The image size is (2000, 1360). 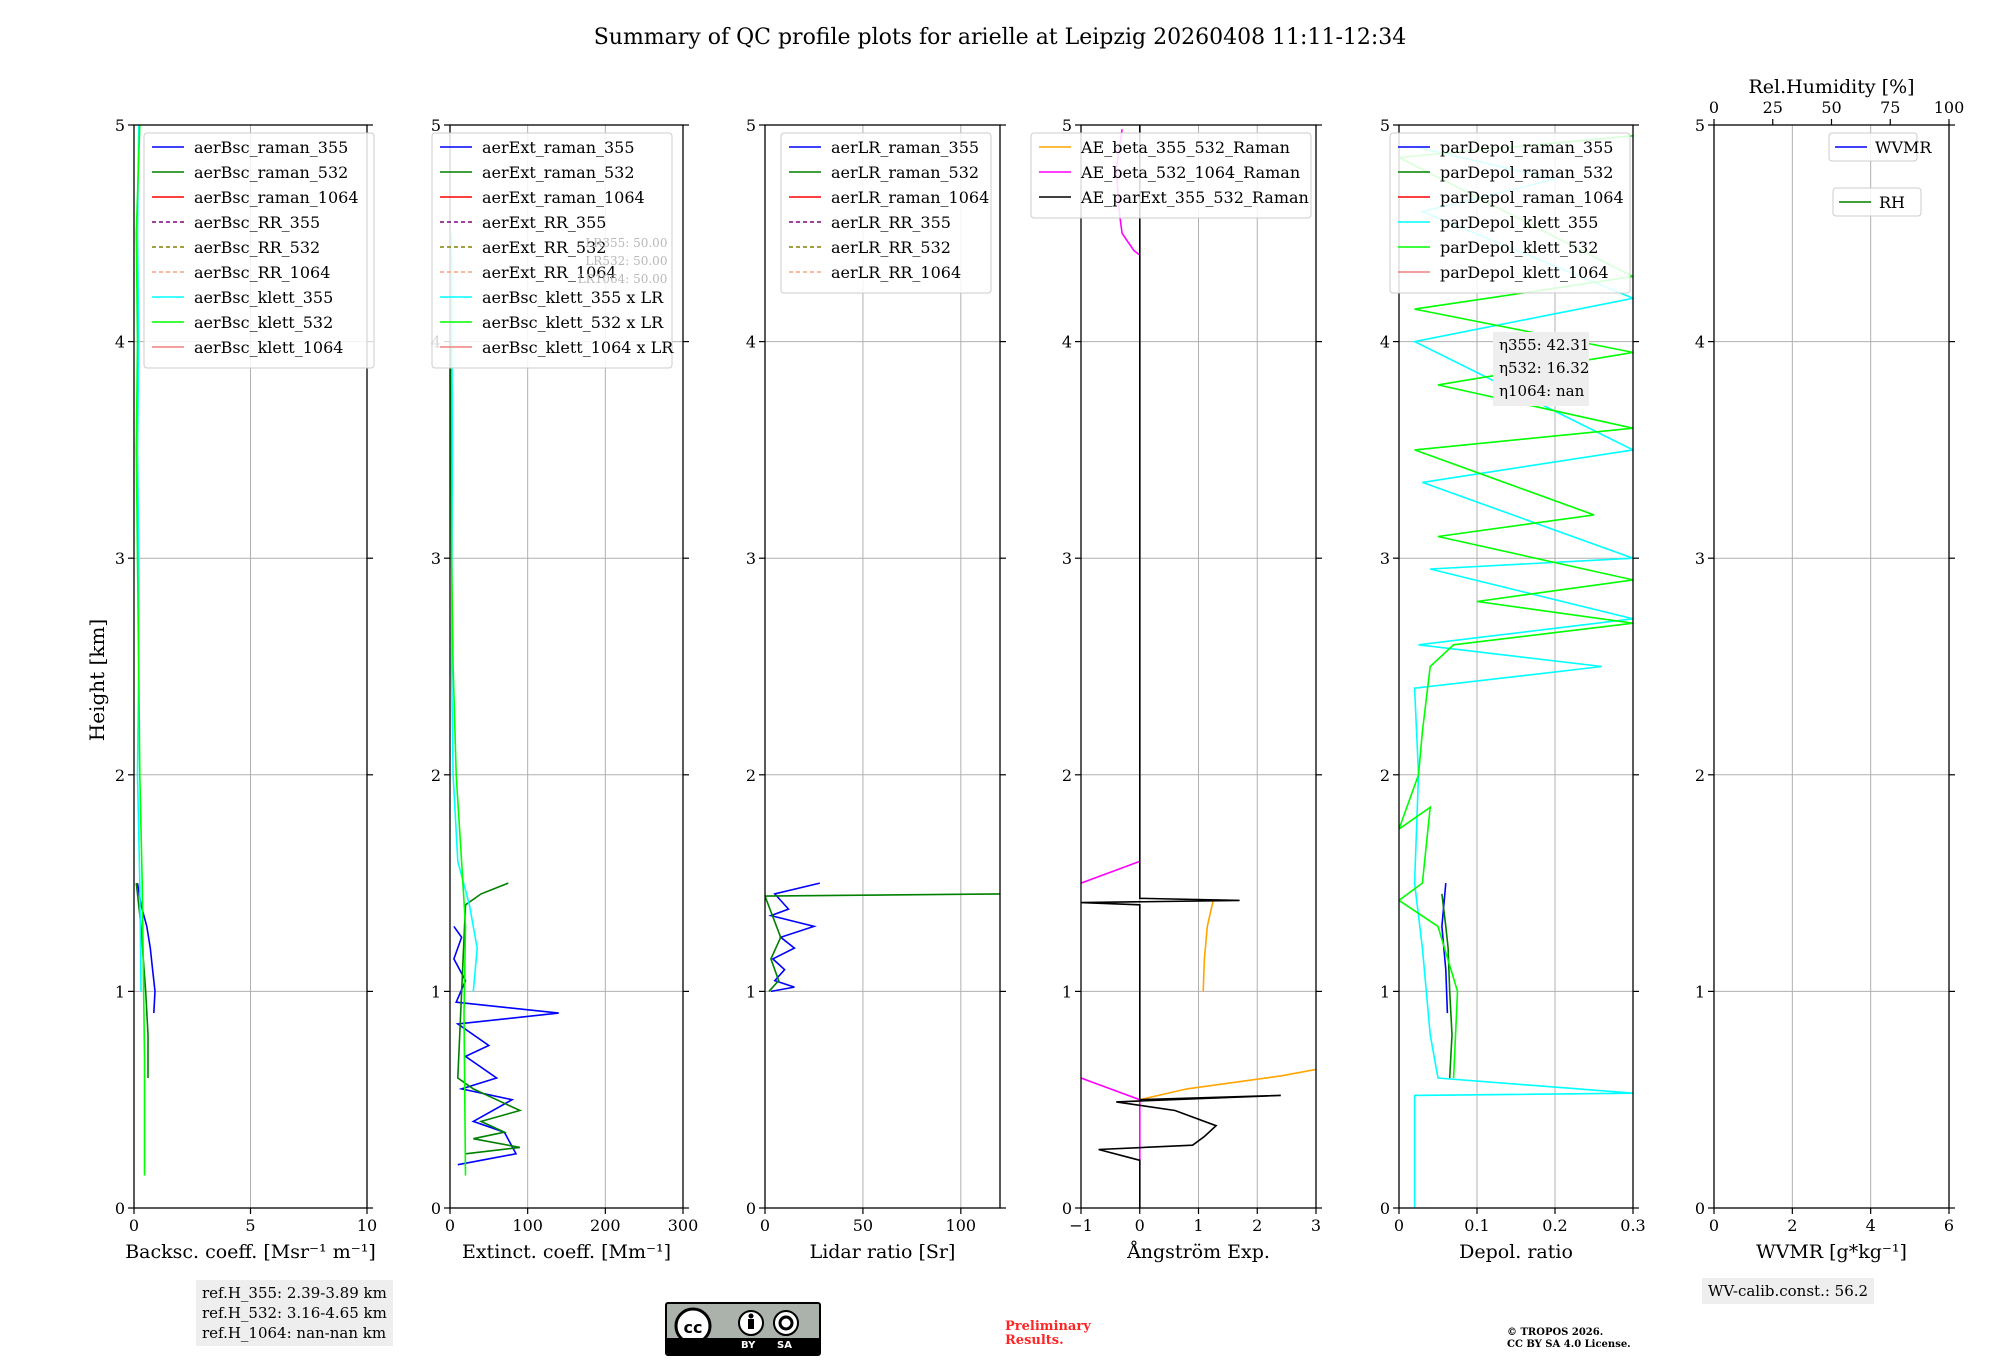 I want to click on top-x-tick-label: 50, so click(x=1831, y=107).